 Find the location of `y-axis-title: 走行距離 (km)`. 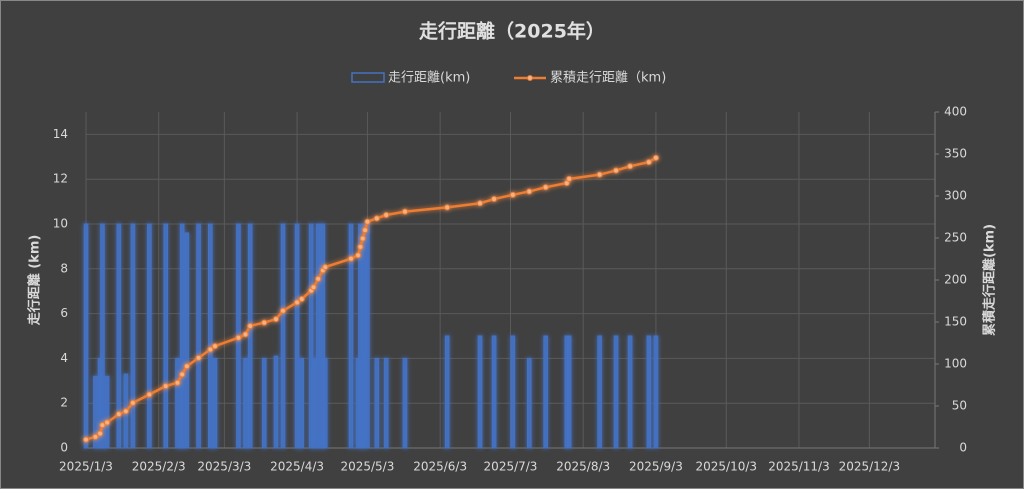

y-axis-title: 走行距離 (km) is located at coordinates (35, 280).